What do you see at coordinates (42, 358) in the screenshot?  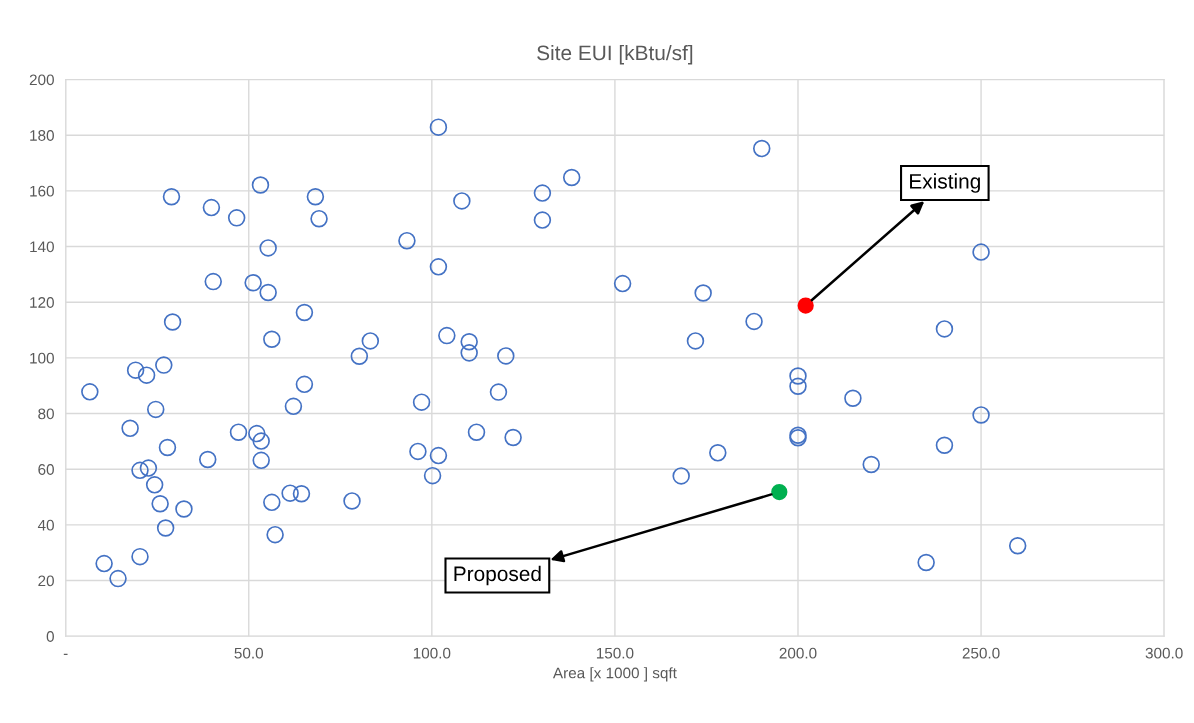 I see `y-tick-label: 100` at bounding box center [42, 358].